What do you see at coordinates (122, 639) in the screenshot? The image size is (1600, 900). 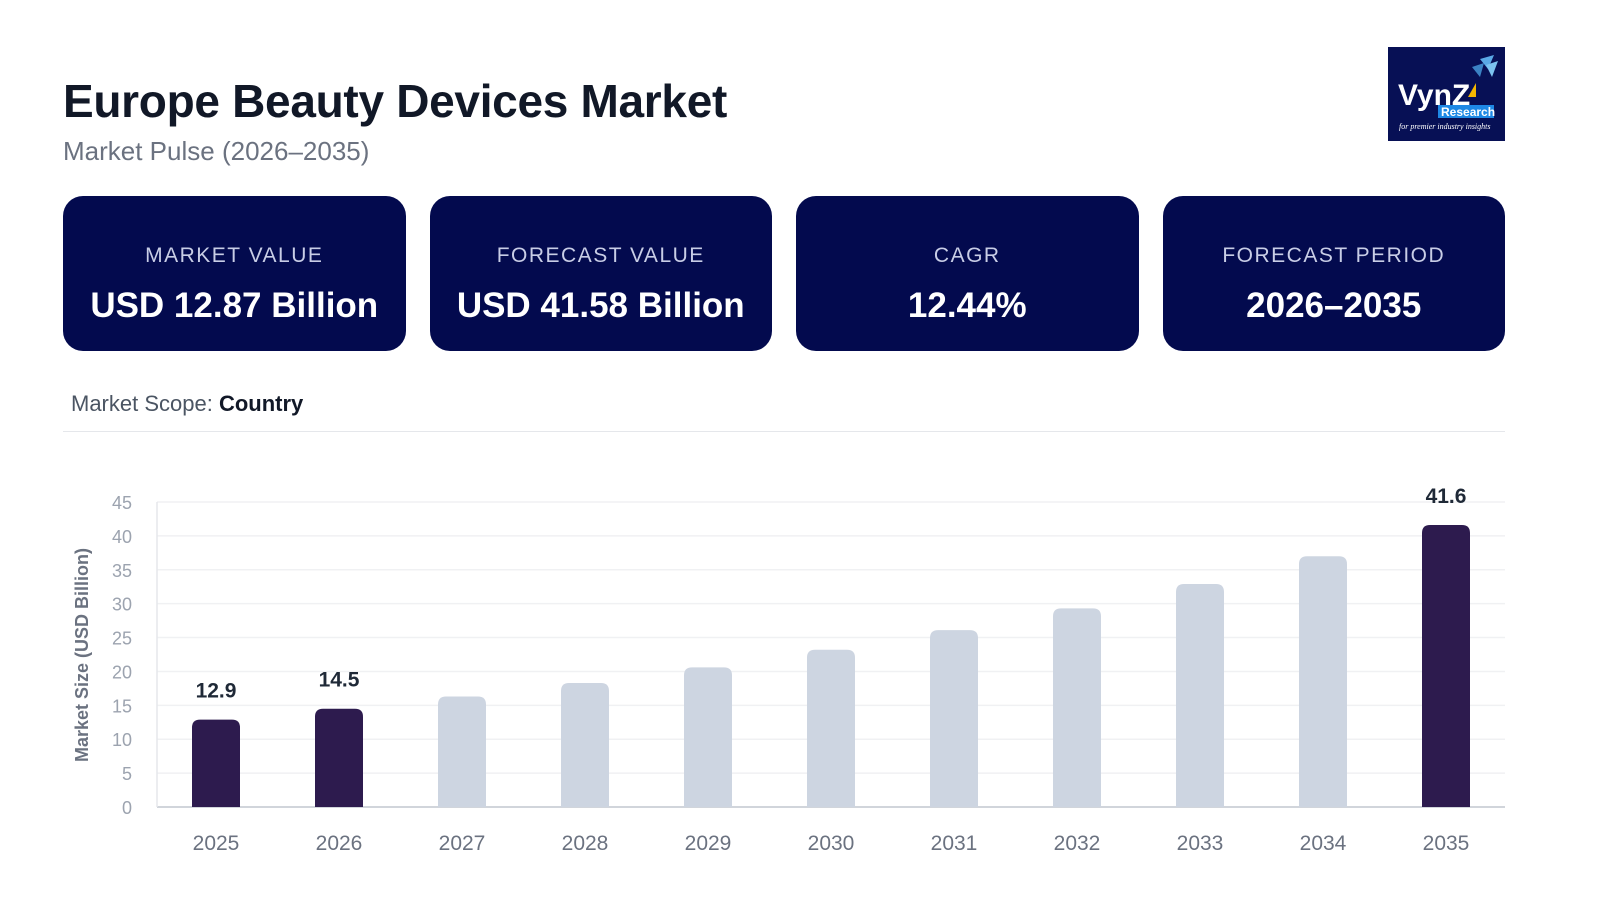 I see `y-tick-label: 25` at bounding box center [122, 639].